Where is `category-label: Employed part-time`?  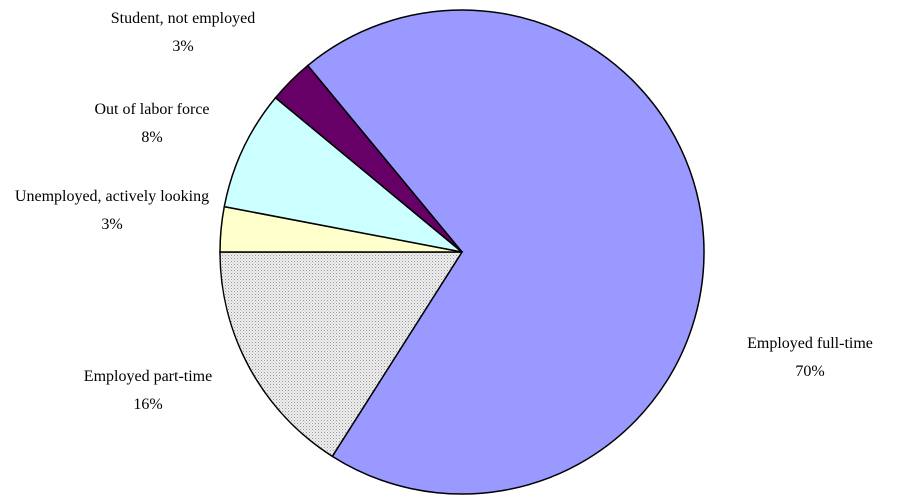
category-label: Employed part-time is located at coordinates (148, 376).